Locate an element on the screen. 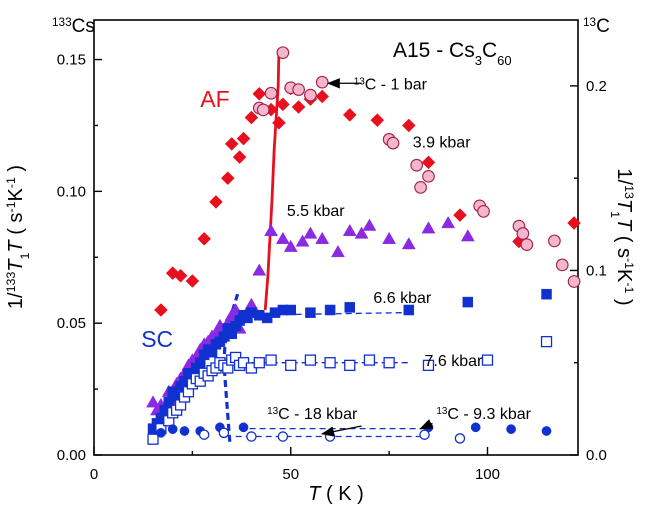 This screenshot has width=655, height=515. left-axis-heading: 133Cs is located at coordinates (73, 27).